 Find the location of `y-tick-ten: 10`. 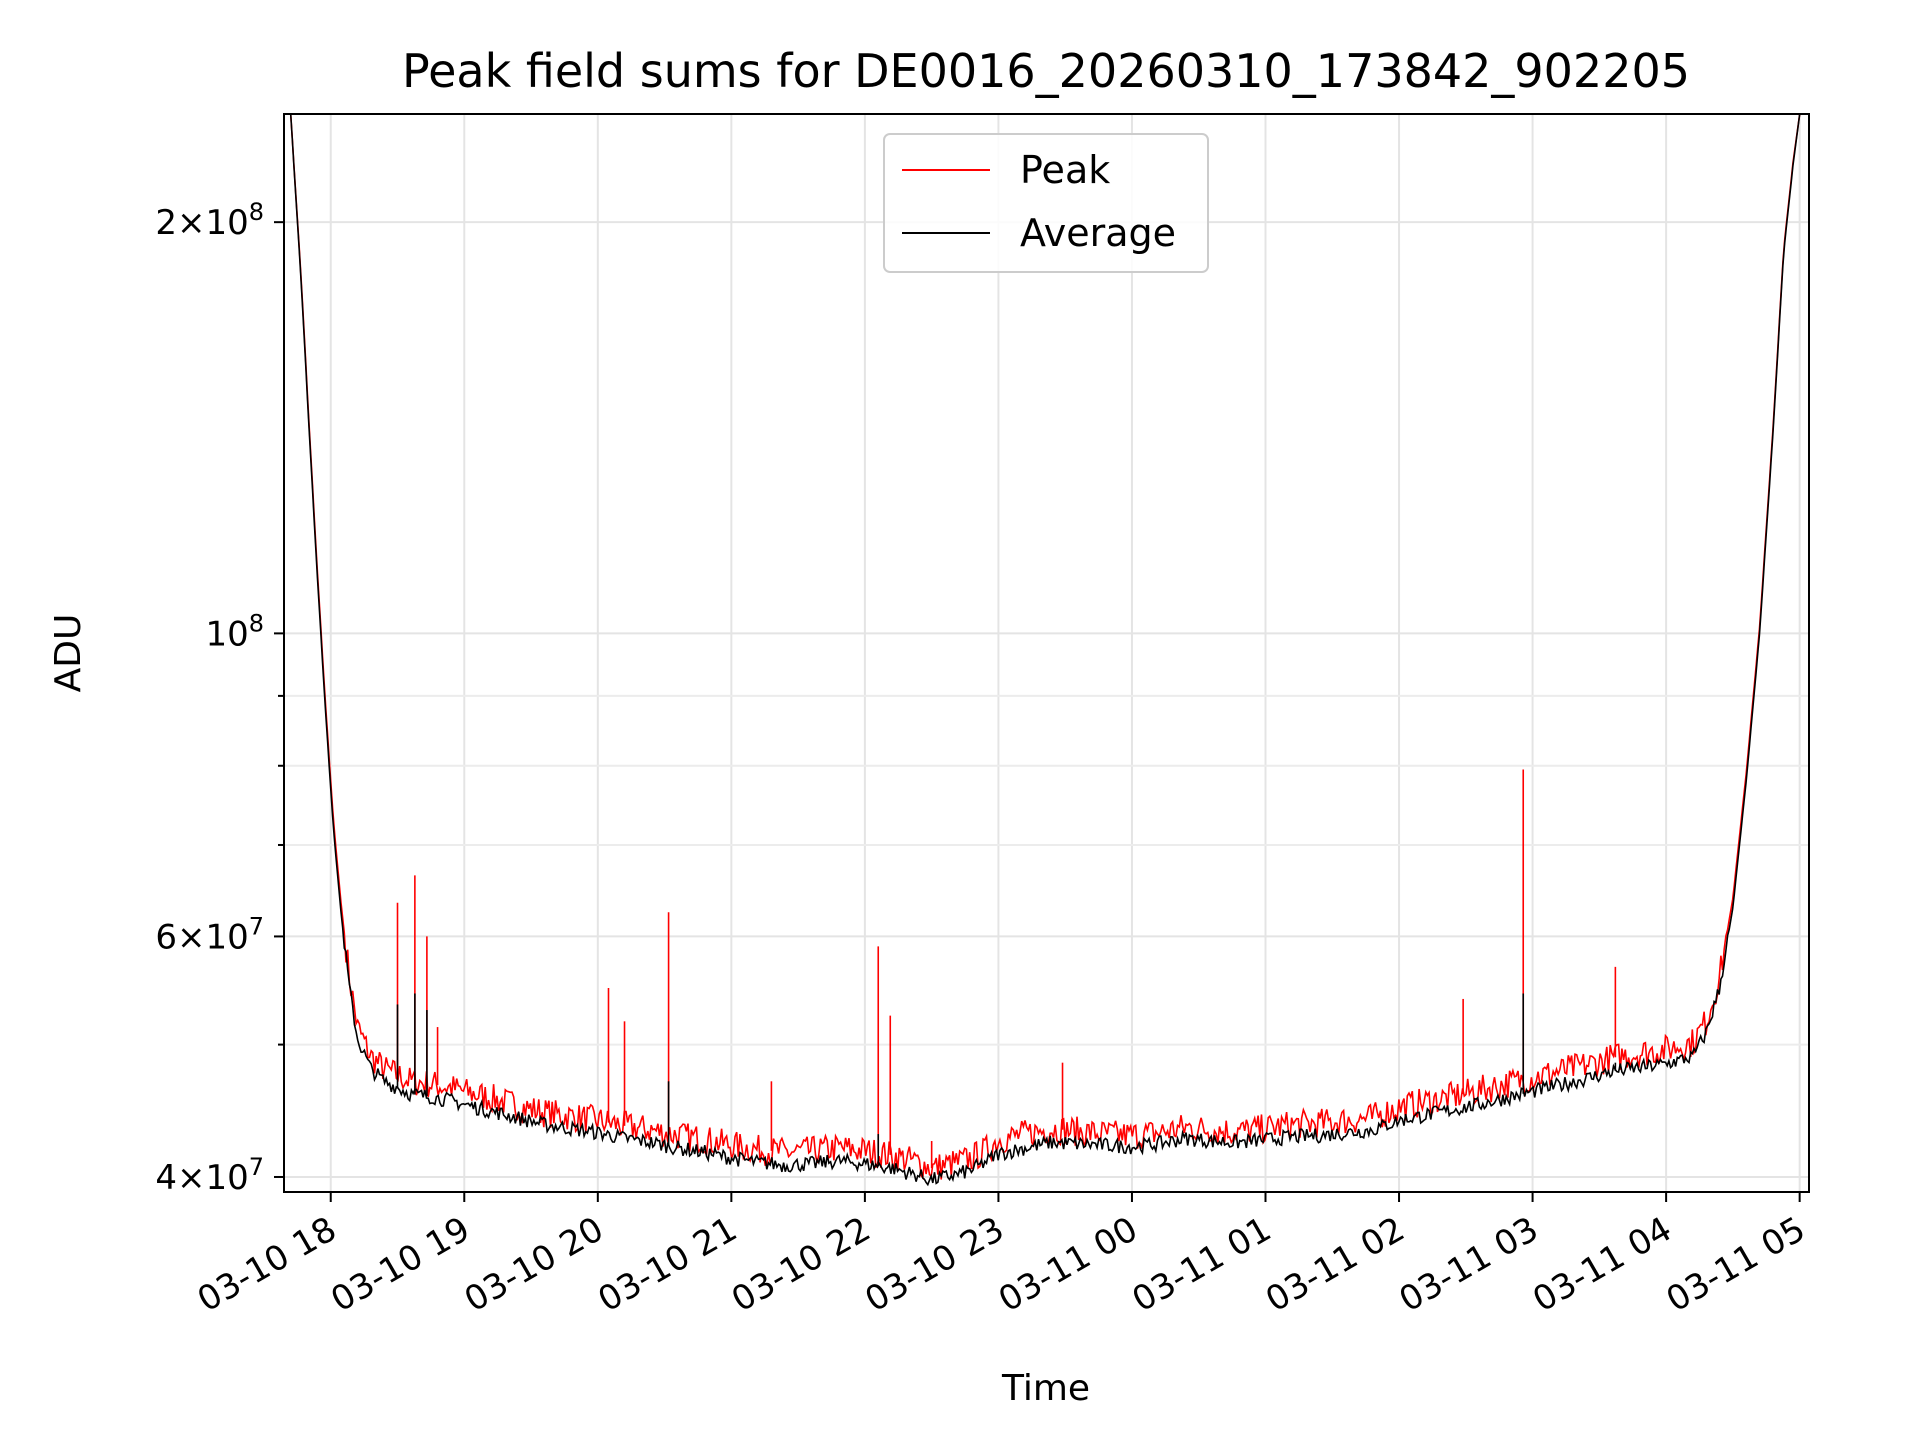

y-tick-ten: 10 is located at coordinates (226, 634).